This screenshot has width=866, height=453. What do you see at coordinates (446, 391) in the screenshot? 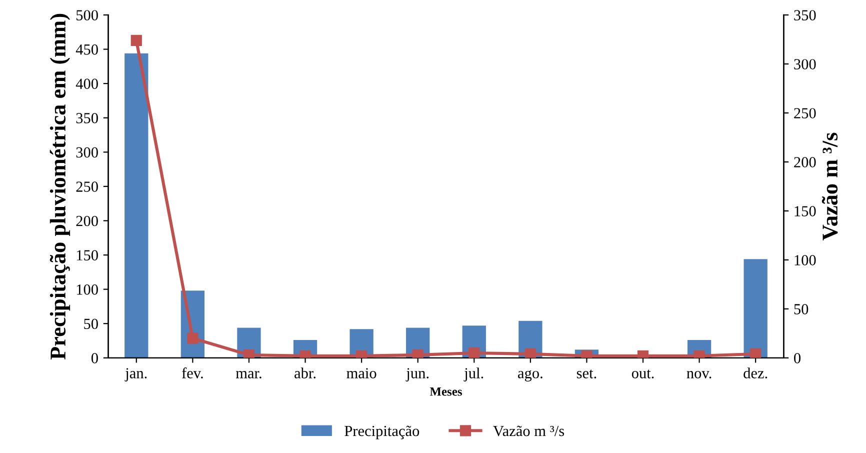
I see `x-axis-title: Meses` at bounding box center [446, 391].